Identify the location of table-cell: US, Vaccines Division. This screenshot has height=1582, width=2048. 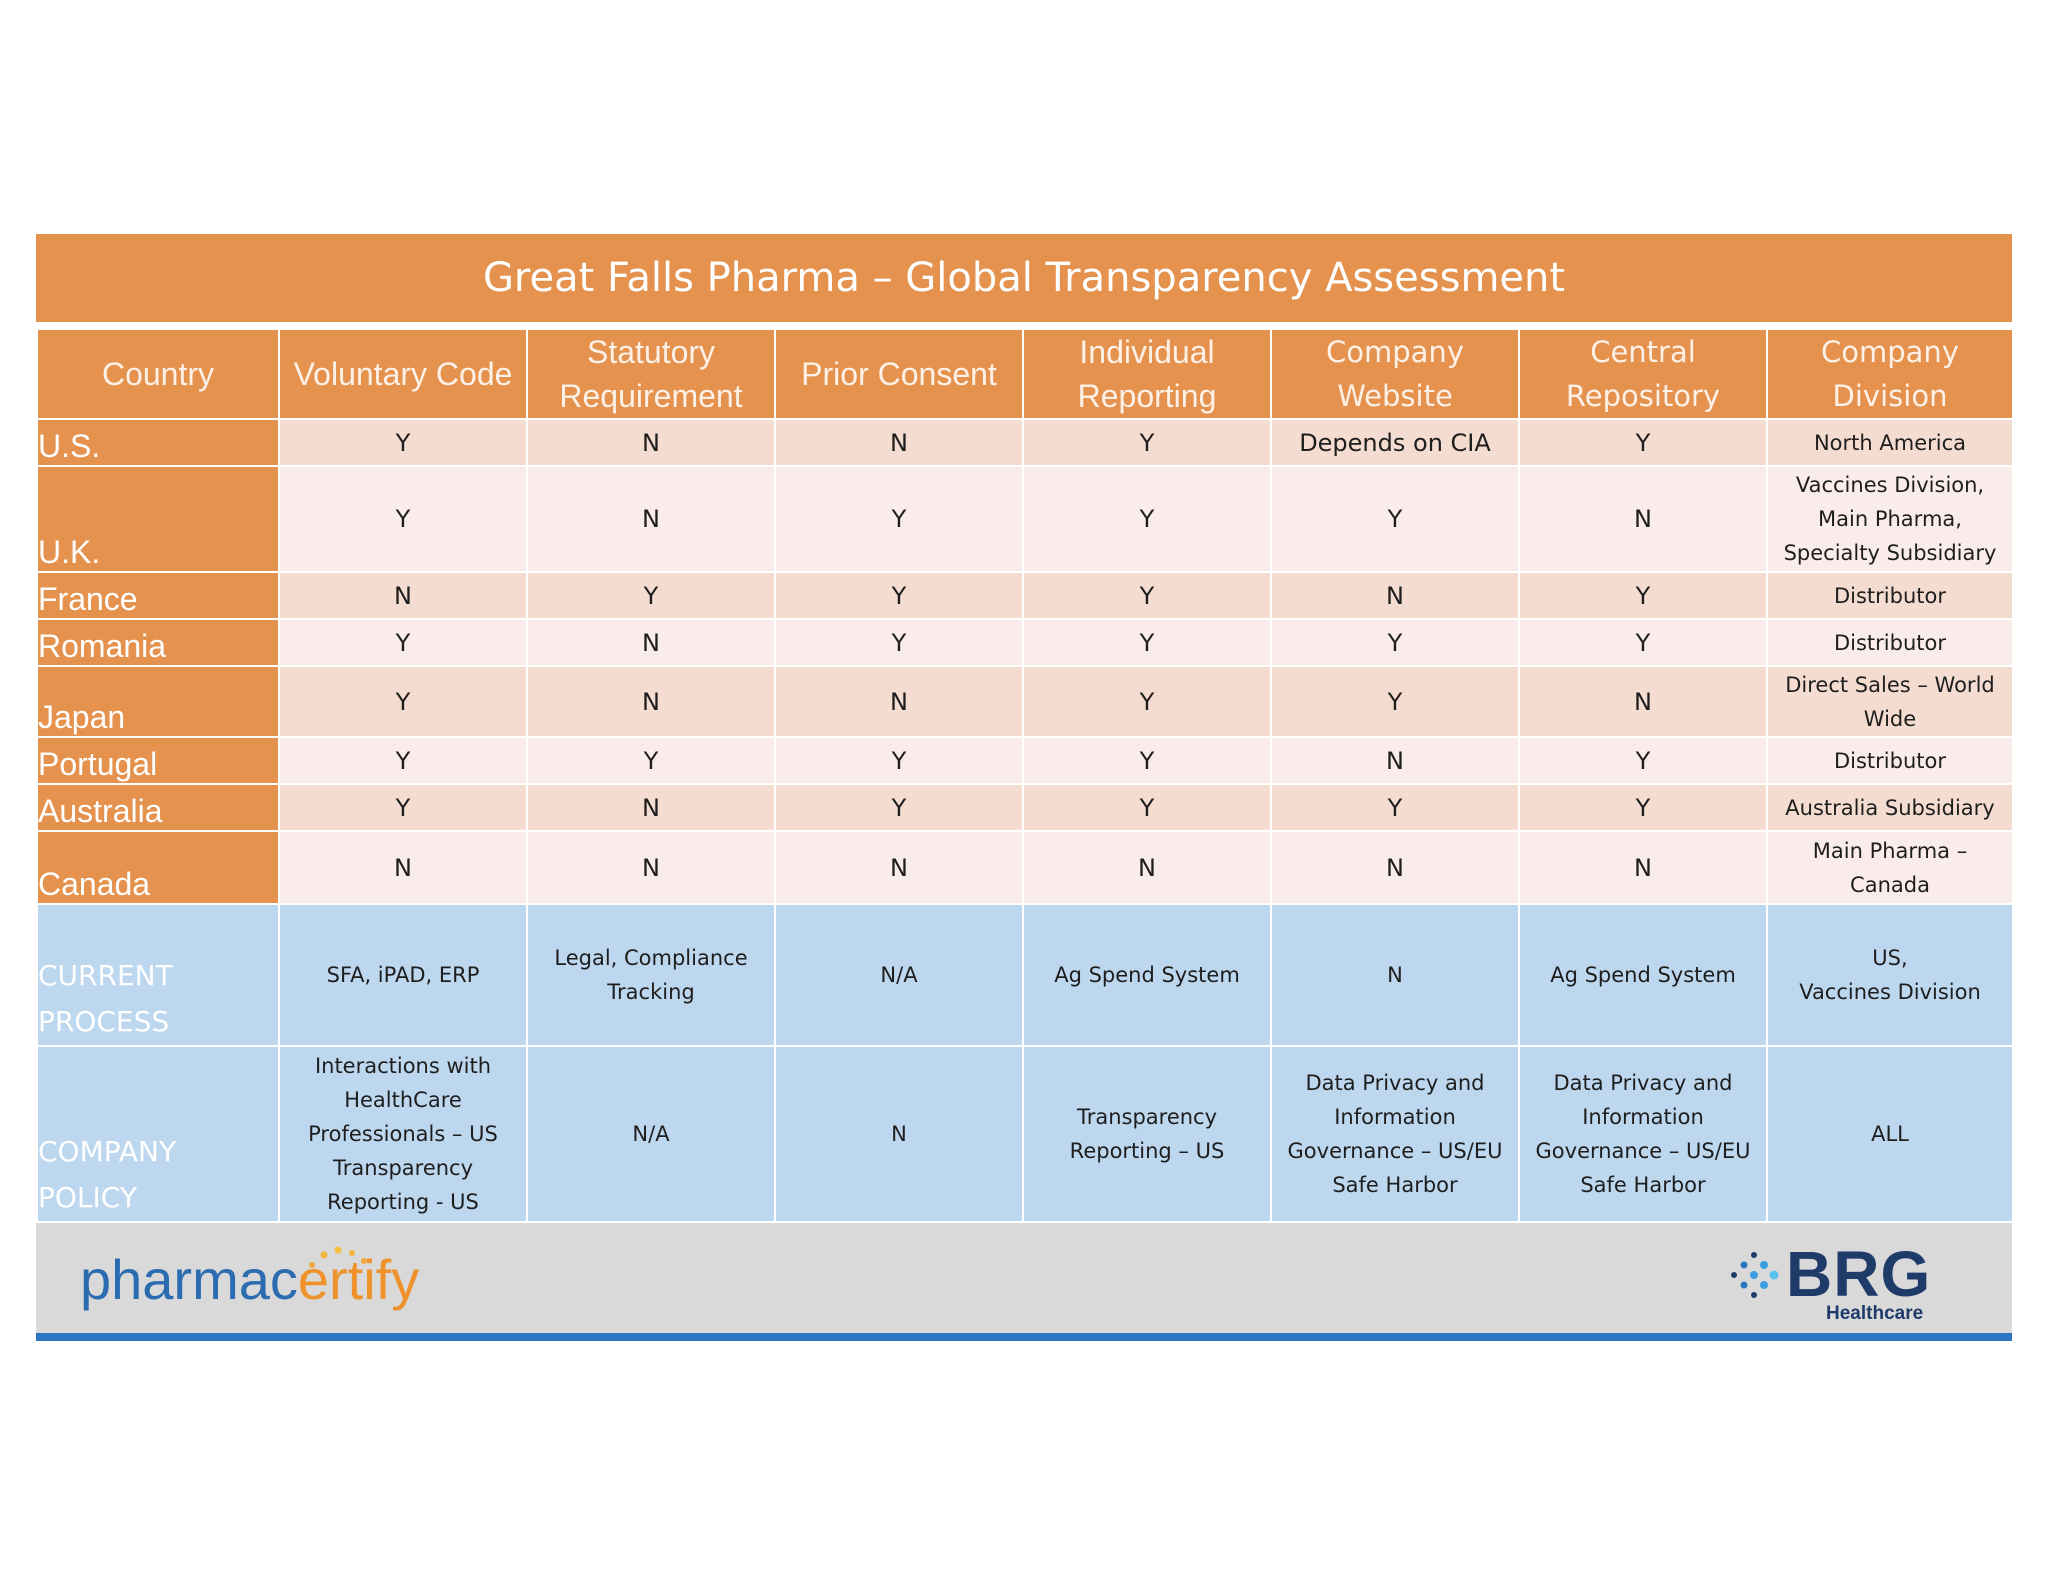
(1890, 975).